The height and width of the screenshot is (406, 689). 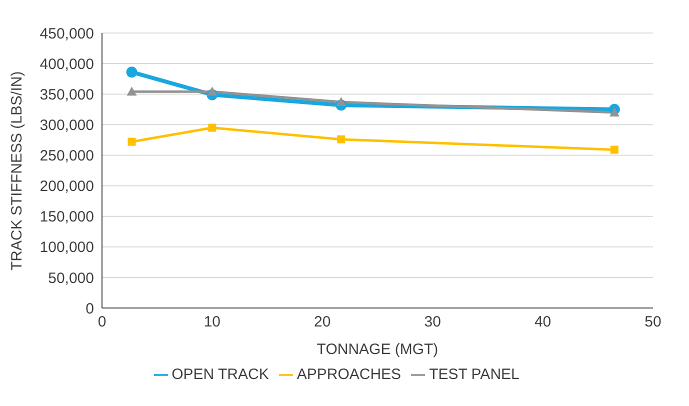 What do you see at coordinates (349, 374) in the screenshot?
I see `legend-label: APPROACHES` at bounding box center [349, 374].